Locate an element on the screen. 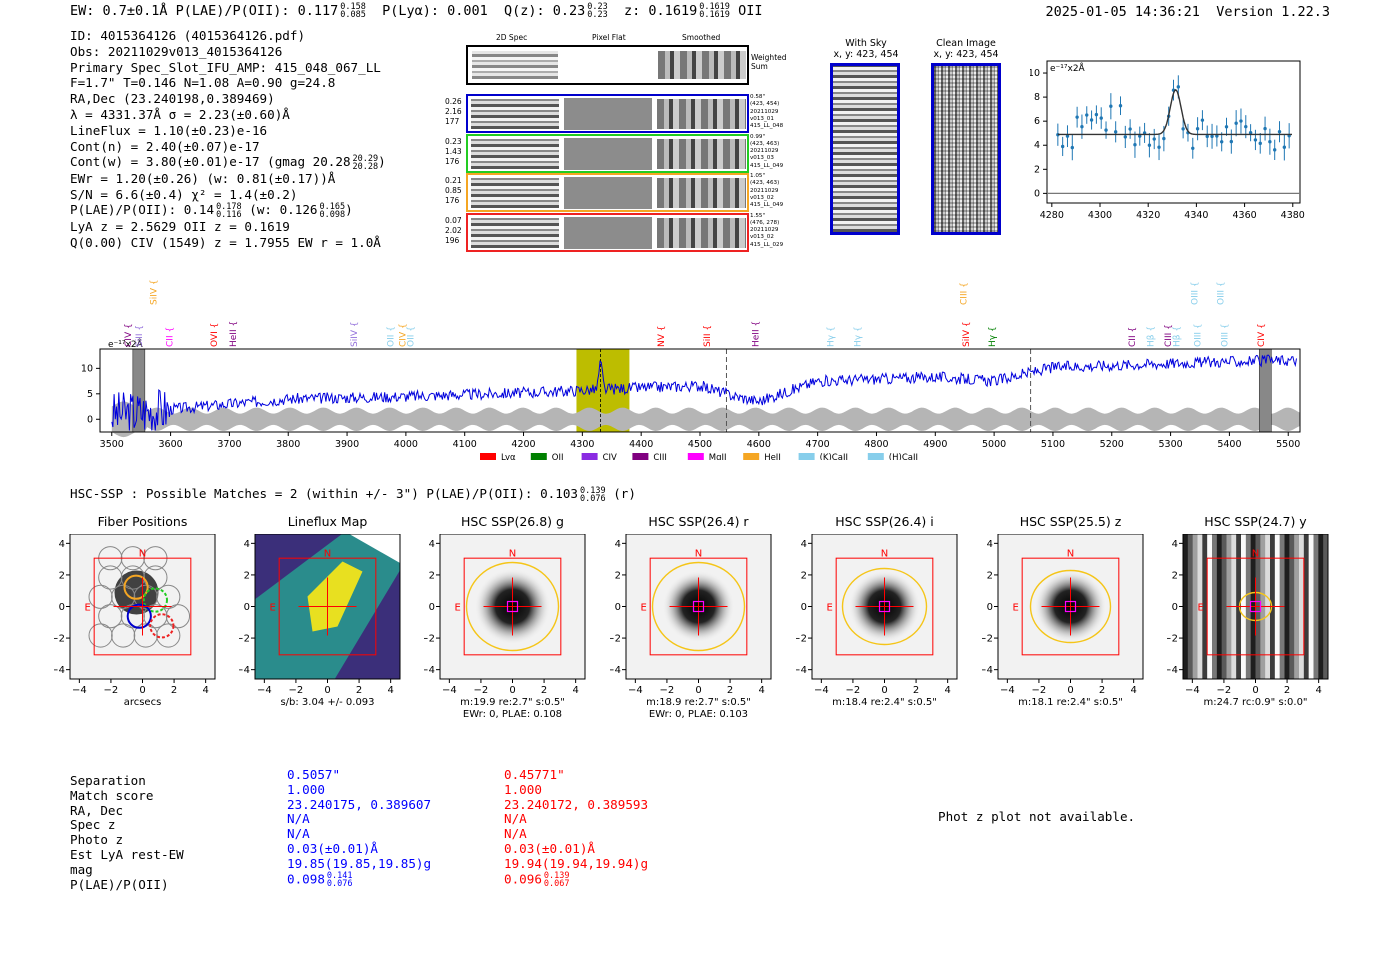  panel-ytick-label: −4 is located at coordinates (1172, 670).